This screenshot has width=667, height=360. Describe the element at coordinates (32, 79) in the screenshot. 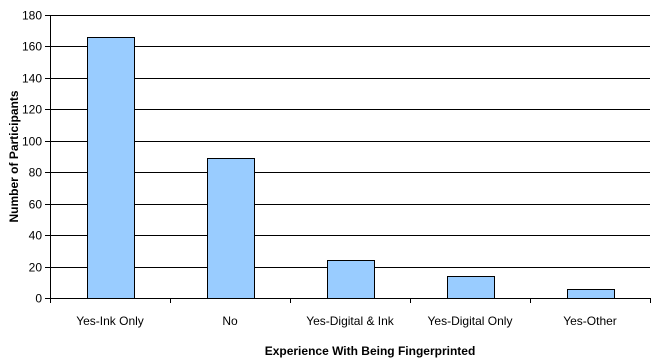

I see `y-tick-label: 140` at that location.